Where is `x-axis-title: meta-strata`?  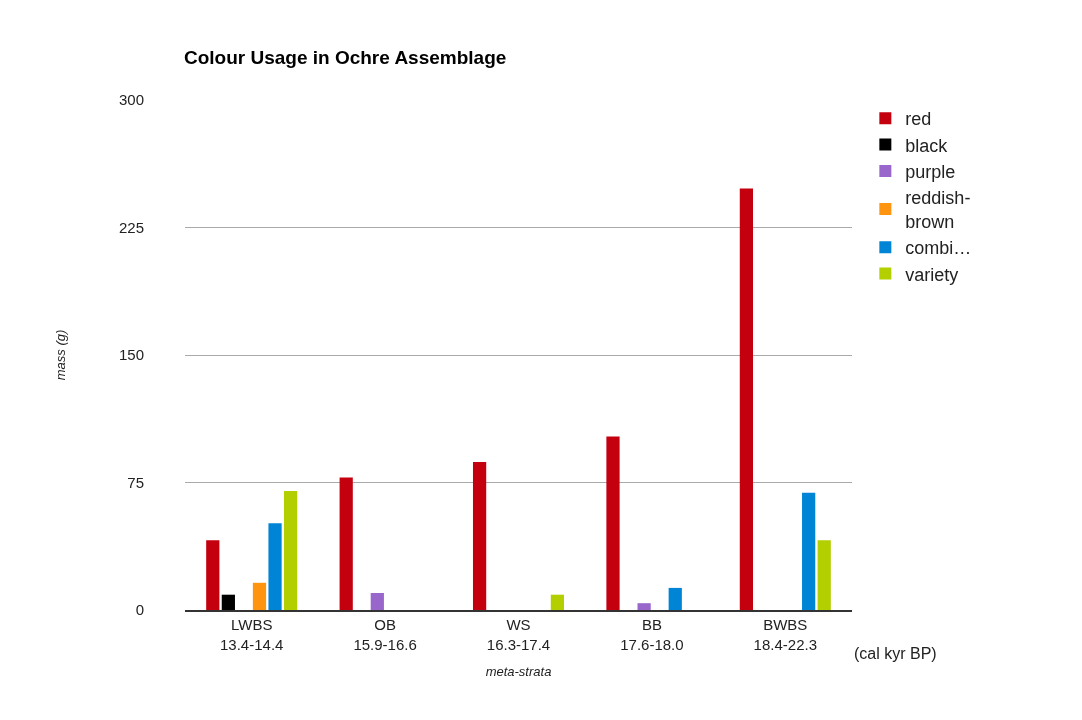 x-axis-title: meta-strata is located at coordinates (518, 671).